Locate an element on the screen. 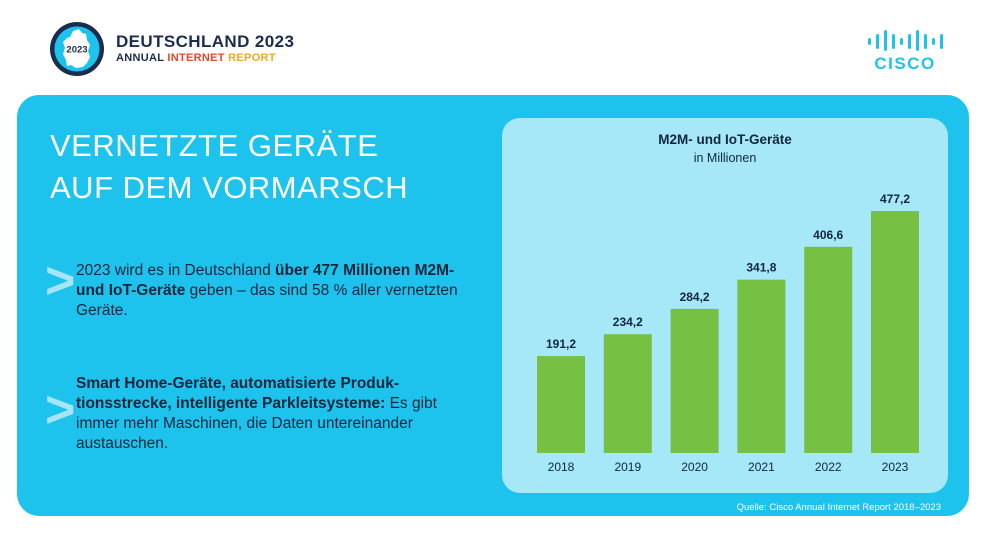 The height and width of the screenshot is (534, 987). chart-title: M2M- und IoT-Geräte is located at coordinates (725, 139).